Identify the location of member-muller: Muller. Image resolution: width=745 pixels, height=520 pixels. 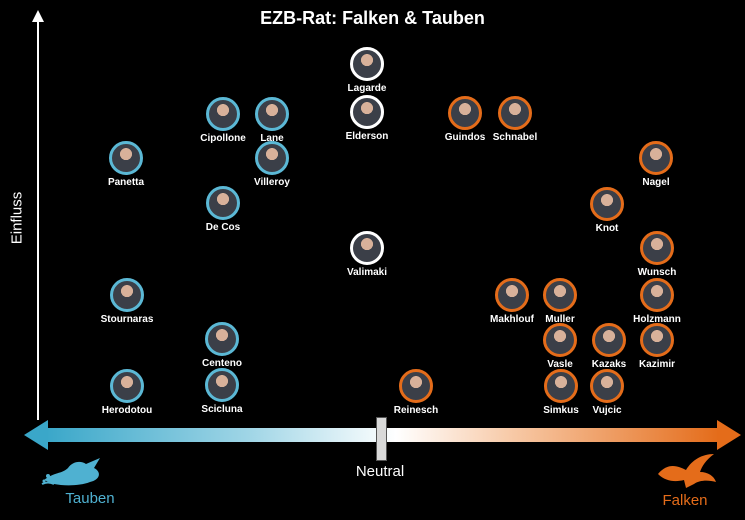
(560, 301).